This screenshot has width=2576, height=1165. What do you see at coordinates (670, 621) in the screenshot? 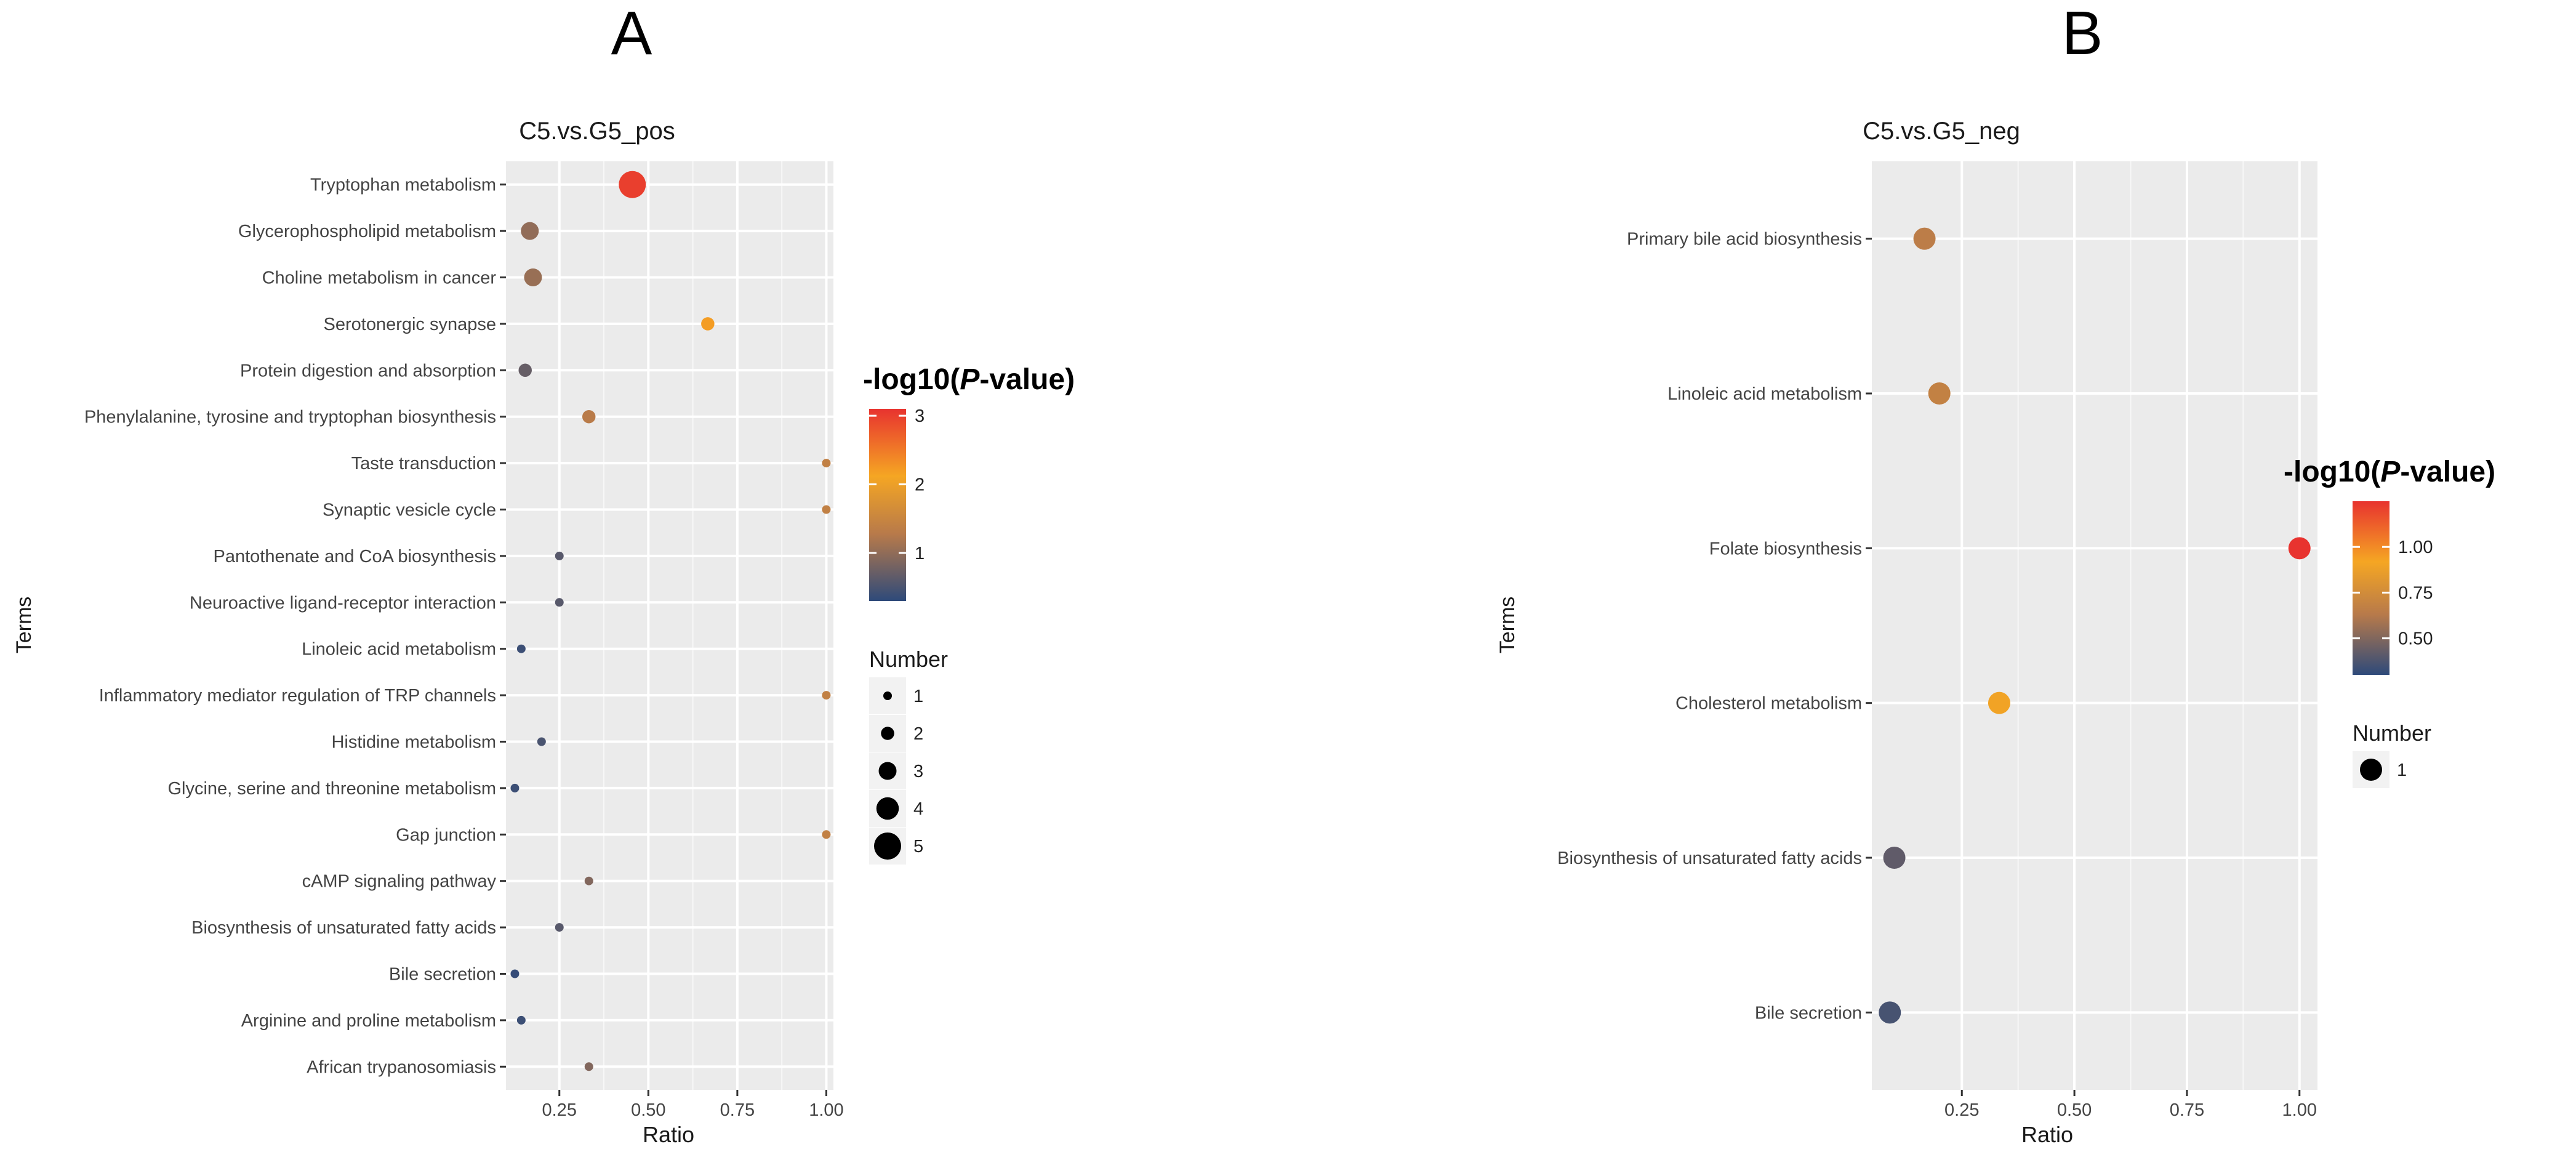
I see `data-points` at bounding box center [670, 621].